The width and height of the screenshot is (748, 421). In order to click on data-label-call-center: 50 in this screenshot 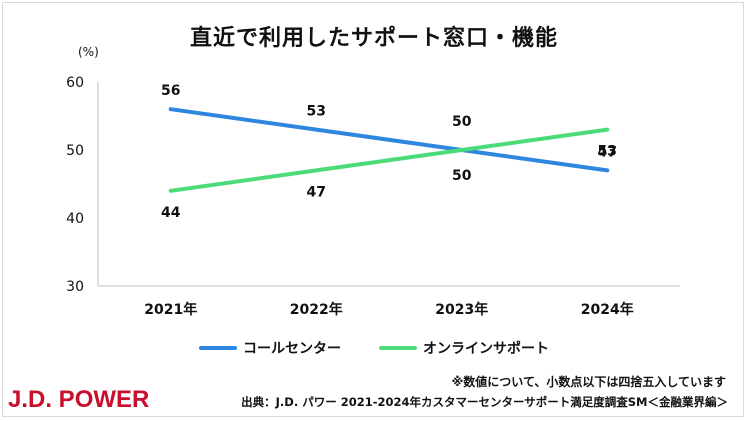, I will do `click(462, 122)`.